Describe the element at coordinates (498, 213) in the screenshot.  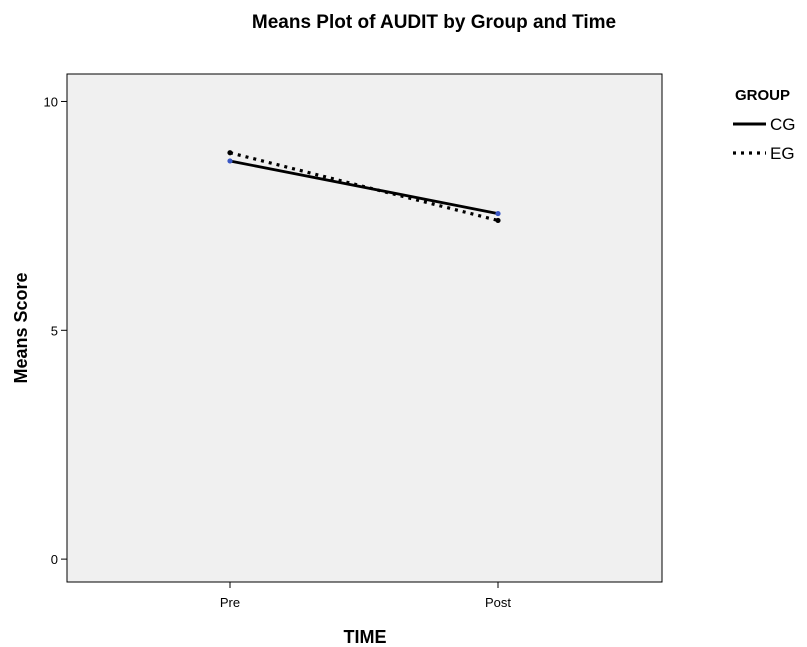
I see `data-point-cg-post` at that location.